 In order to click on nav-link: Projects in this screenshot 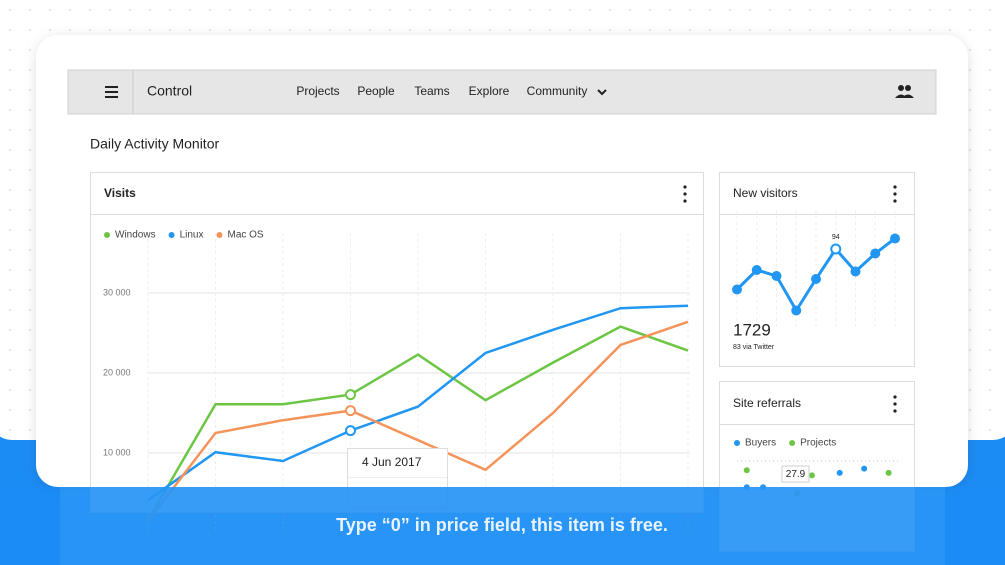, I will do `click(317, 91)`.